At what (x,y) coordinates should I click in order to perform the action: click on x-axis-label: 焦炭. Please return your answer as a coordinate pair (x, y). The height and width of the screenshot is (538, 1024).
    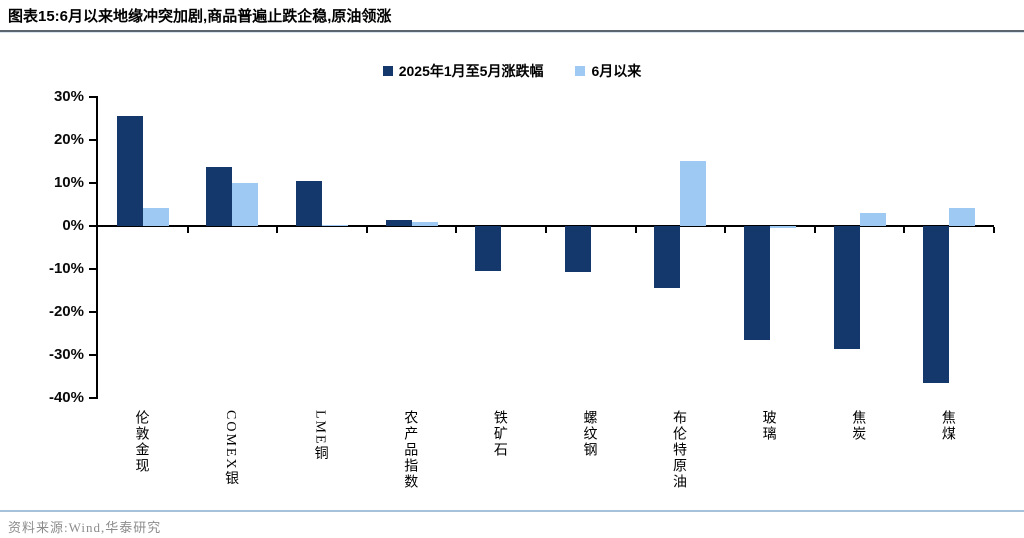
    Looking at the image, I should click on (858, 450).